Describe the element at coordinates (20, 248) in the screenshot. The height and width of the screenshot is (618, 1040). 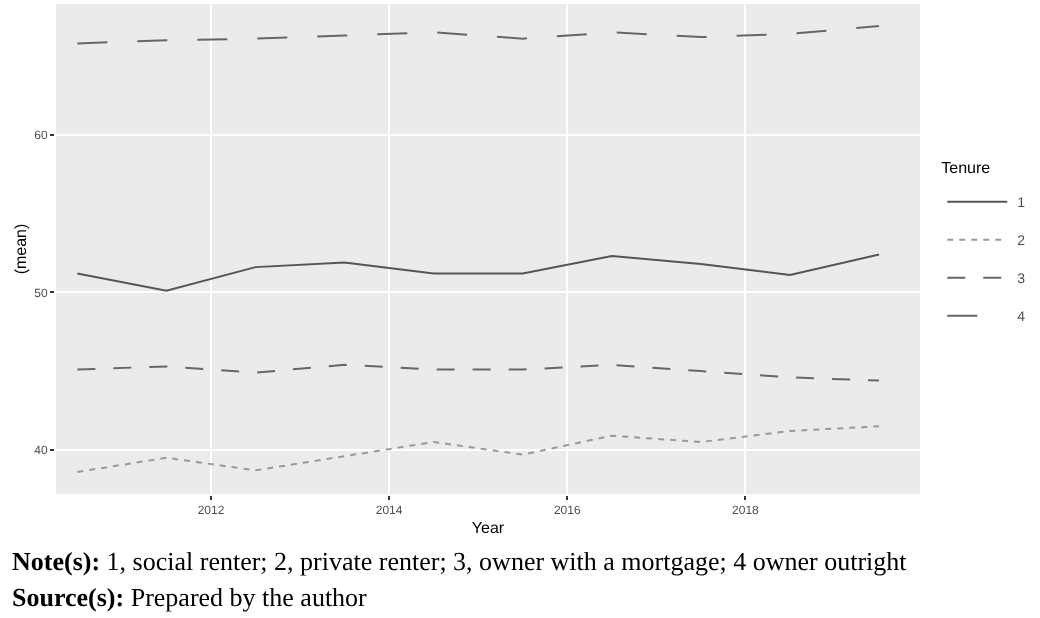
I see `y-axis-title: (mean)` at that location.